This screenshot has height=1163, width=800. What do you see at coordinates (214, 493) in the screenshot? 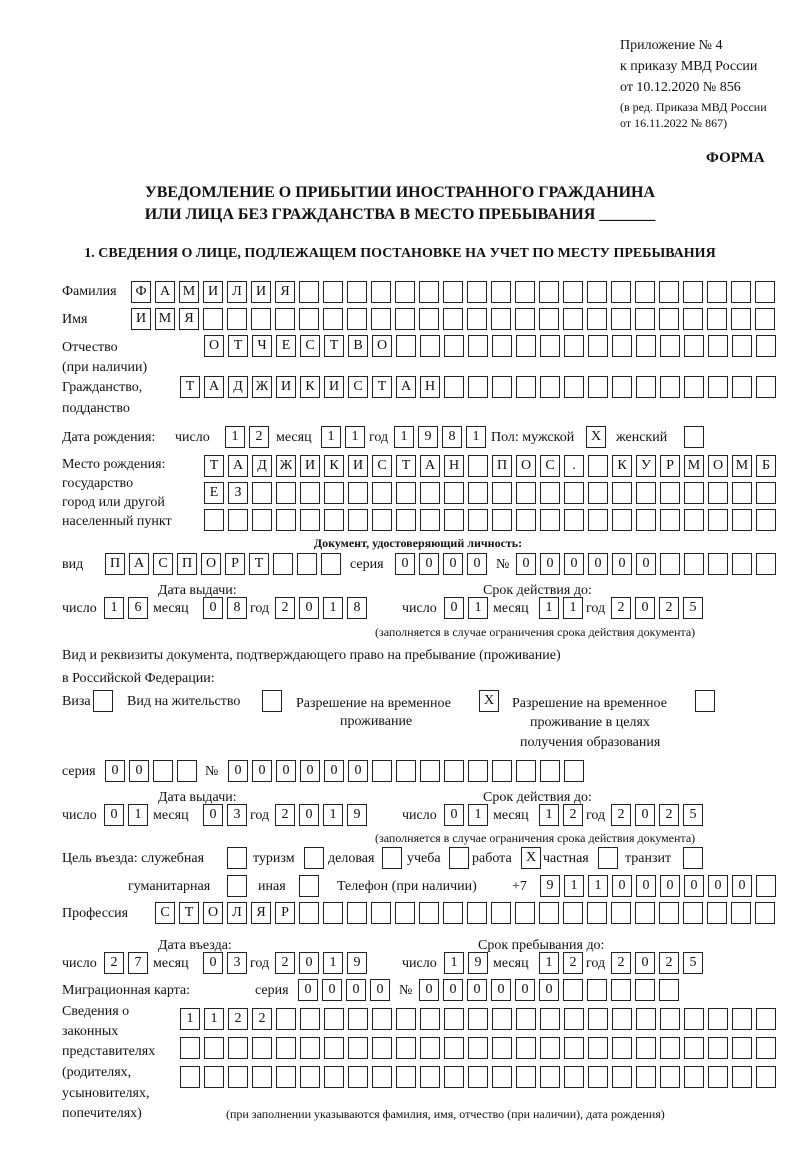
I see `letter-cell: Е` at bounding box center [214, 493].